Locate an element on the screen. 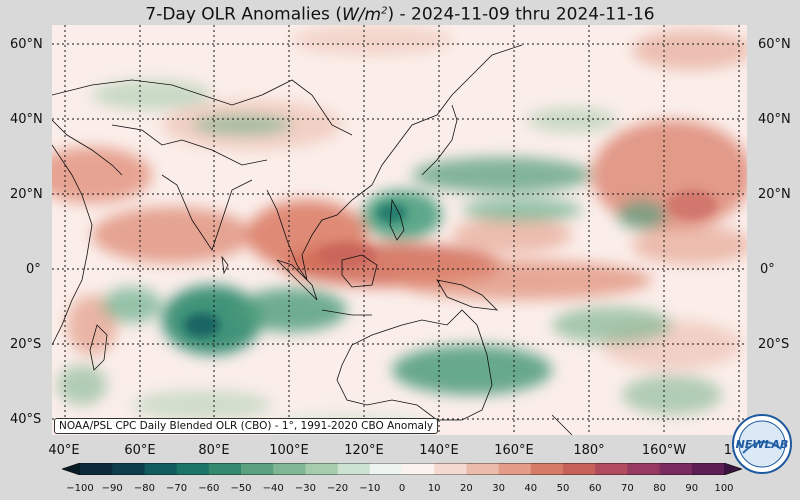  lon-label: 140°E is located at coordinates (439, 450).